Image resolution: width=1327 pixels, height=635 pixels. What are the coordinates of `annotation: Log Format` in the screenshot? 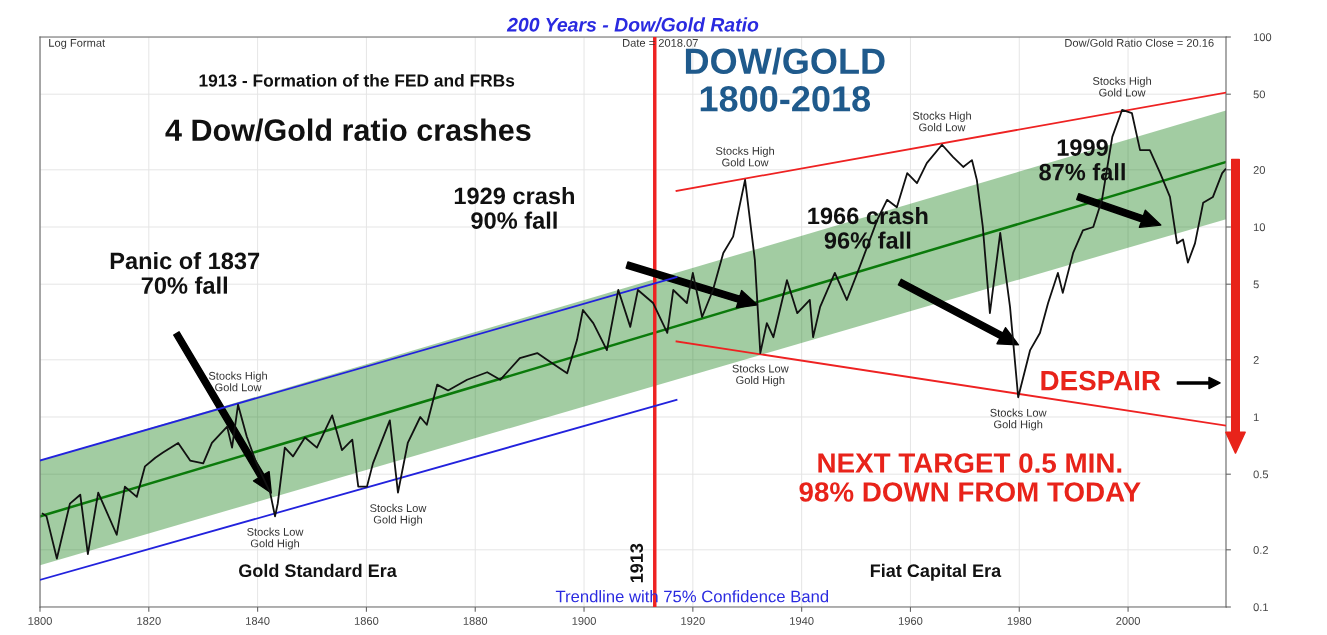 It's located at (77, 44).